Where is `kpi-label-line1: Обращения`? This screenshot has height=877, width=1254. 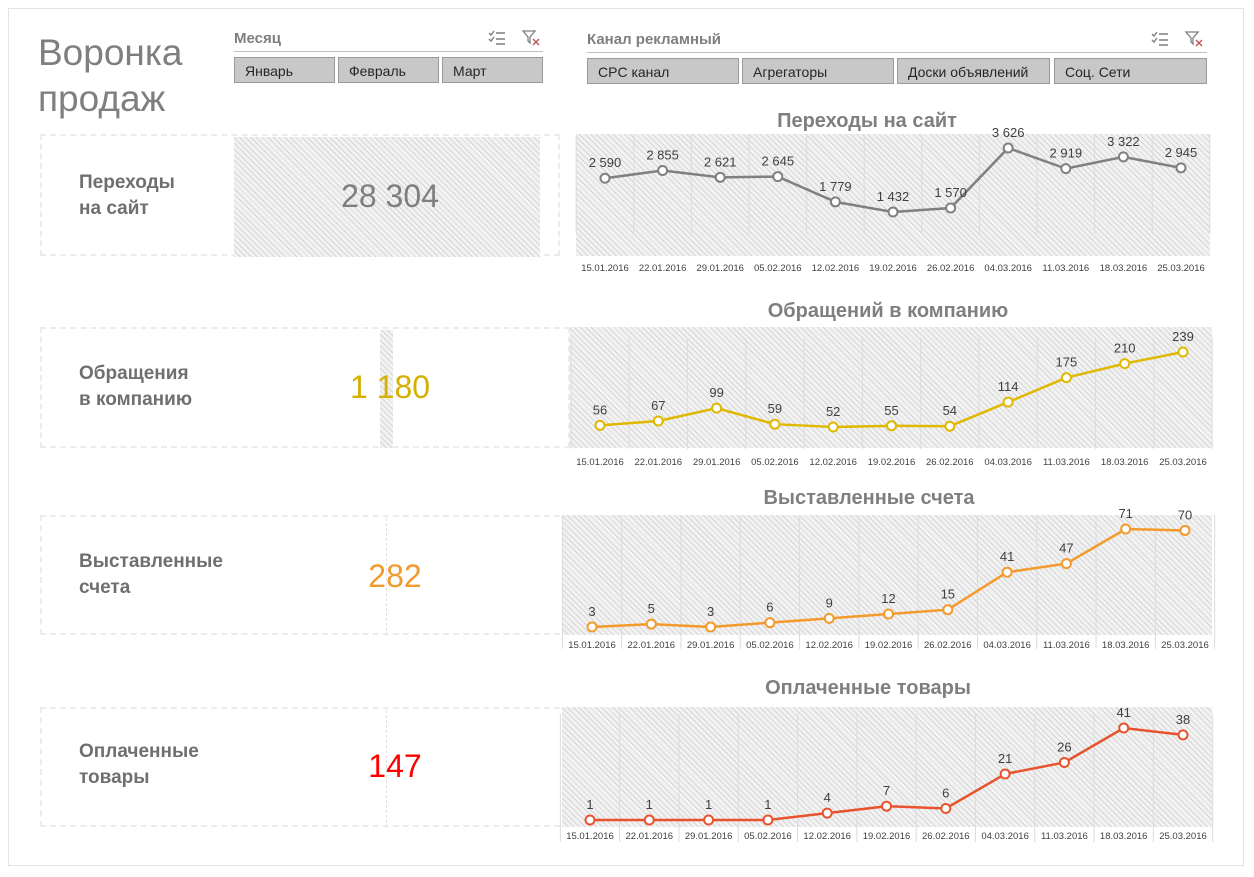
kpi-label-line1: Обращения is located at coordinates (134, 373).